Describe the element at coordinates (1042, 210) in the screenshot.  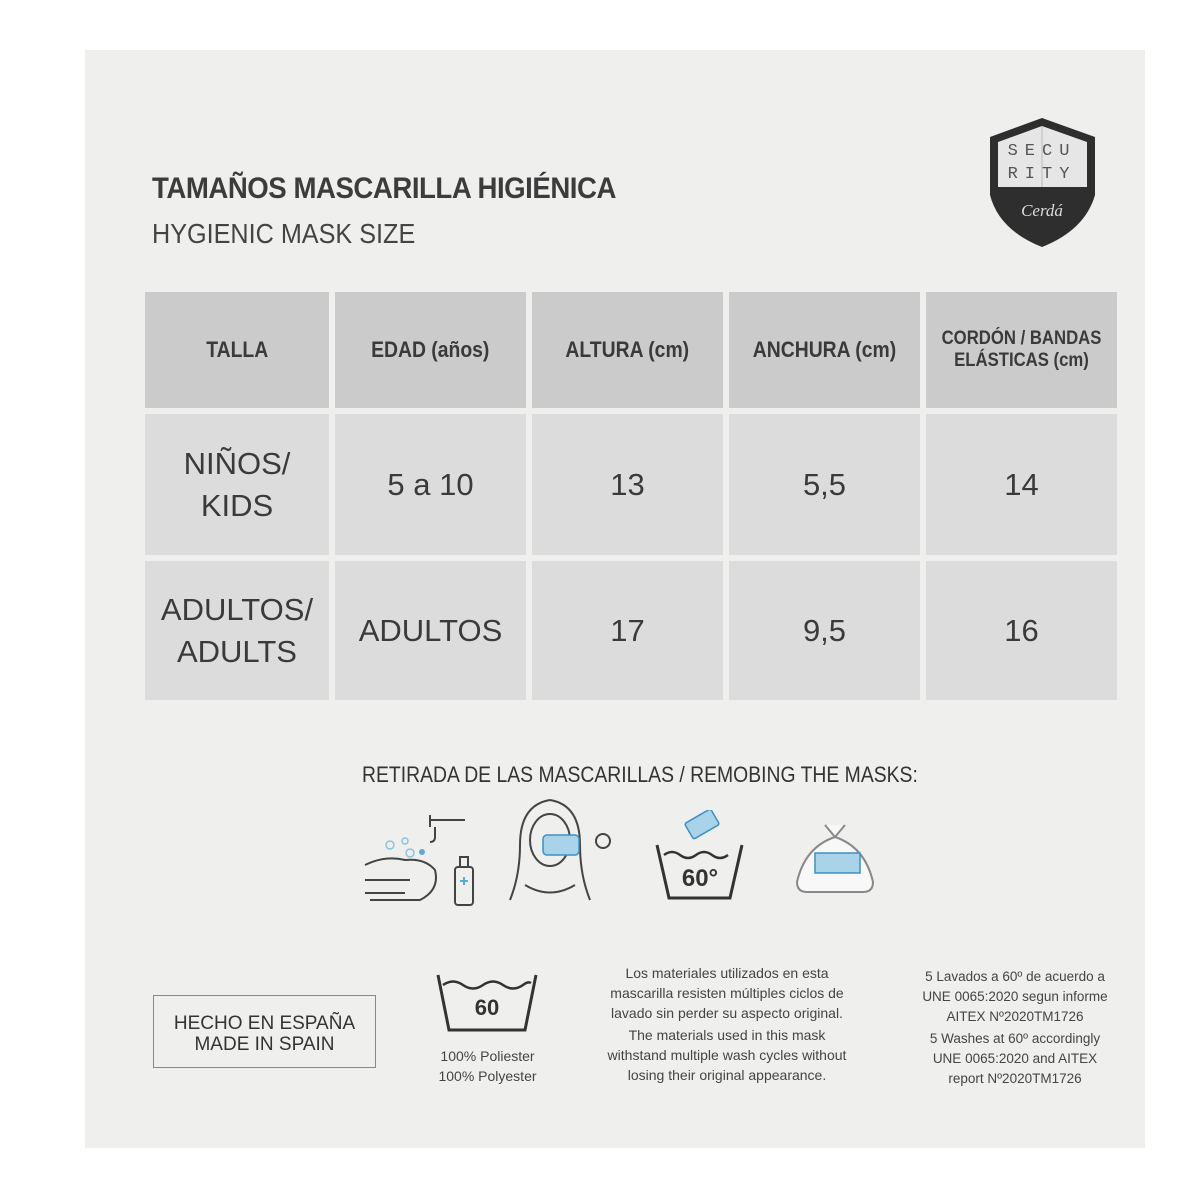
I see `svg-text: Cerdá` at that location.